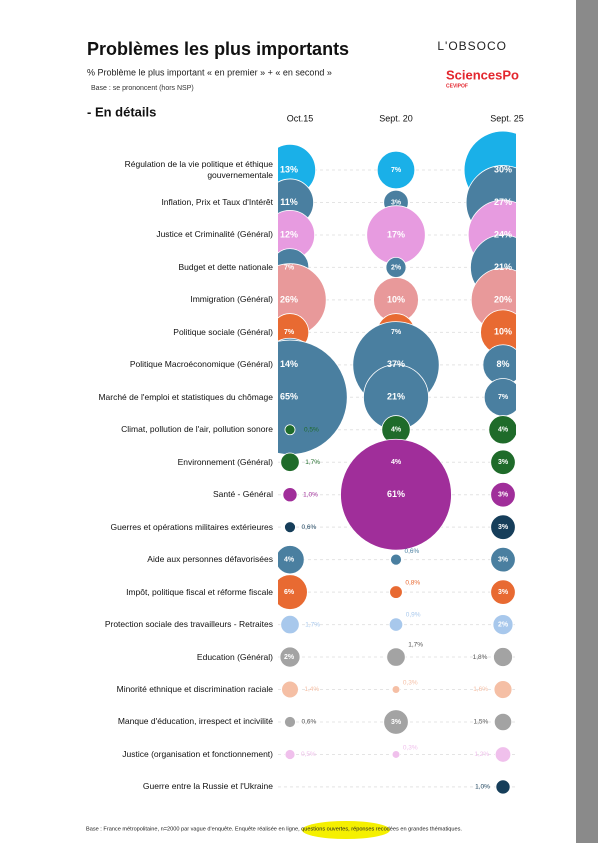 The height and width of the screenshot is (848, 598). Describe the element at coordinates (482, 74) in the screenshot. I see `logo-sciencespo: SciencesPo` at that location.